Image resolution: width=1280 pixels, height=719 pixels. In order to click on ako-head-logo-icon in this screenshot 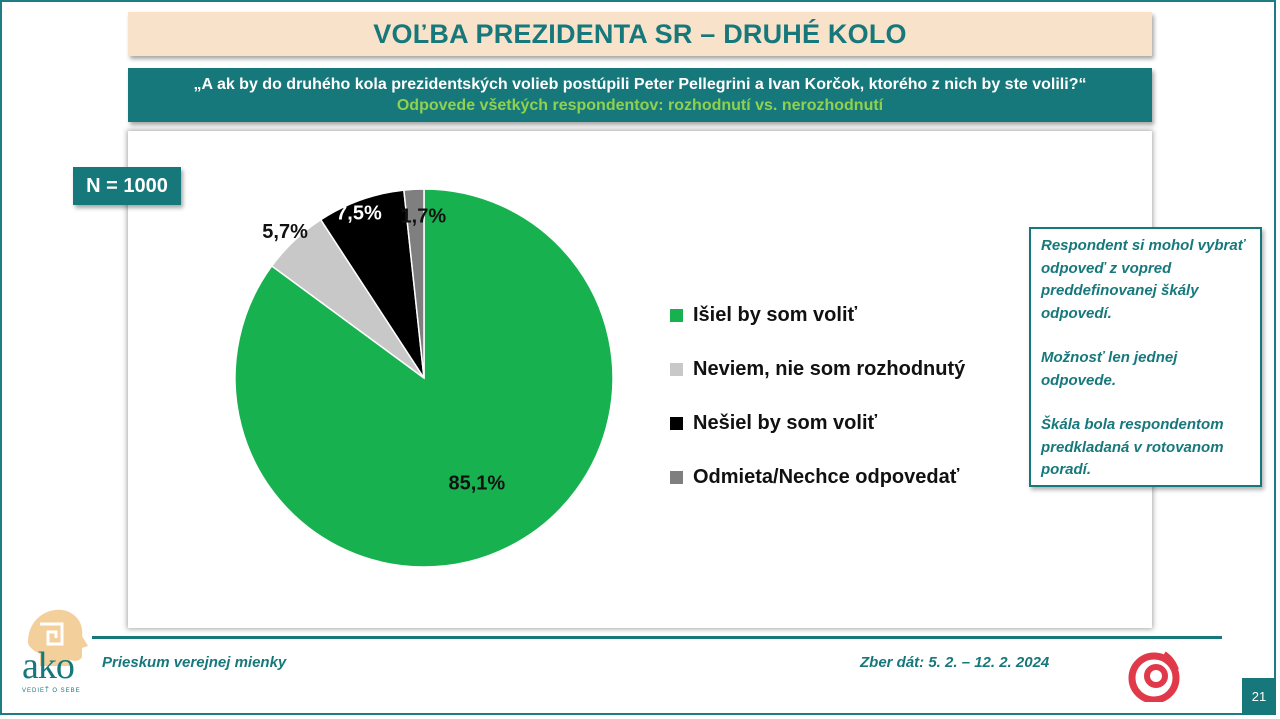, I will do `click(58, 637)`.